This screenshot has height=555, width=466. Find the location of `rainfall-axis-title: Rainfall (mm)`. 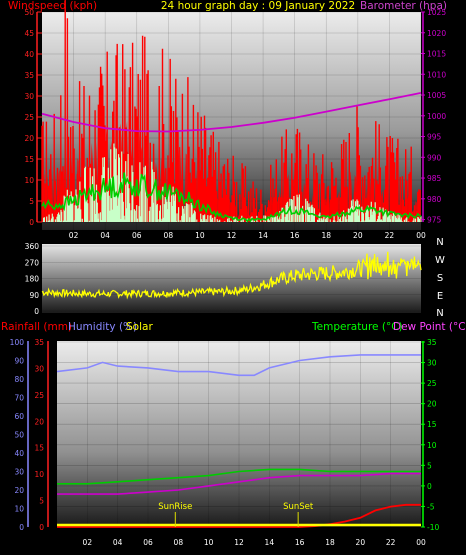

rainfall-axis-title: Rainfall (mm) is located at coordinates (36, 327).